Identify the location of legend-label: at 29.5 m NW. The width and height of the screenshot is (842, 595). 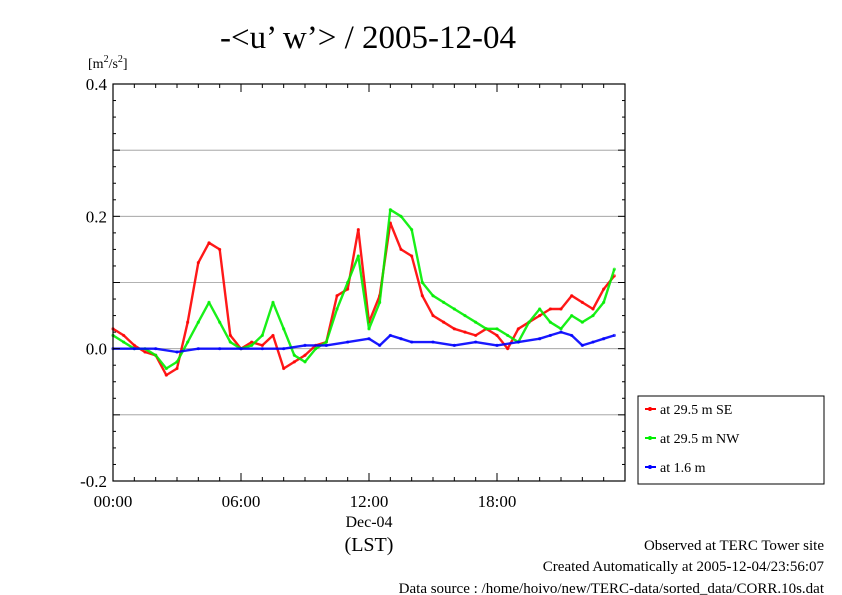
(700, 439).